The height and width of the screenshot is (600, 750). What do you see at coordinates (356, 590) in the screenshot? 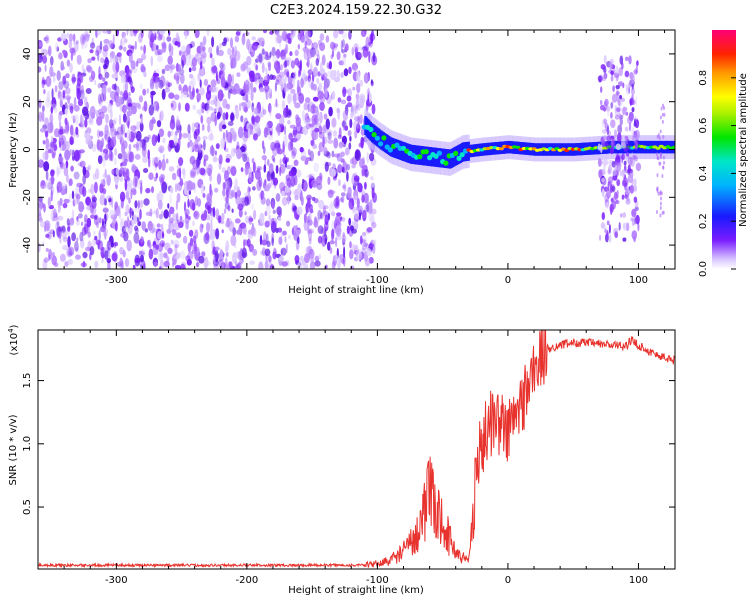
I see `snr-xlabel: Height of straight line (km)` at bounding box center [356, 590].